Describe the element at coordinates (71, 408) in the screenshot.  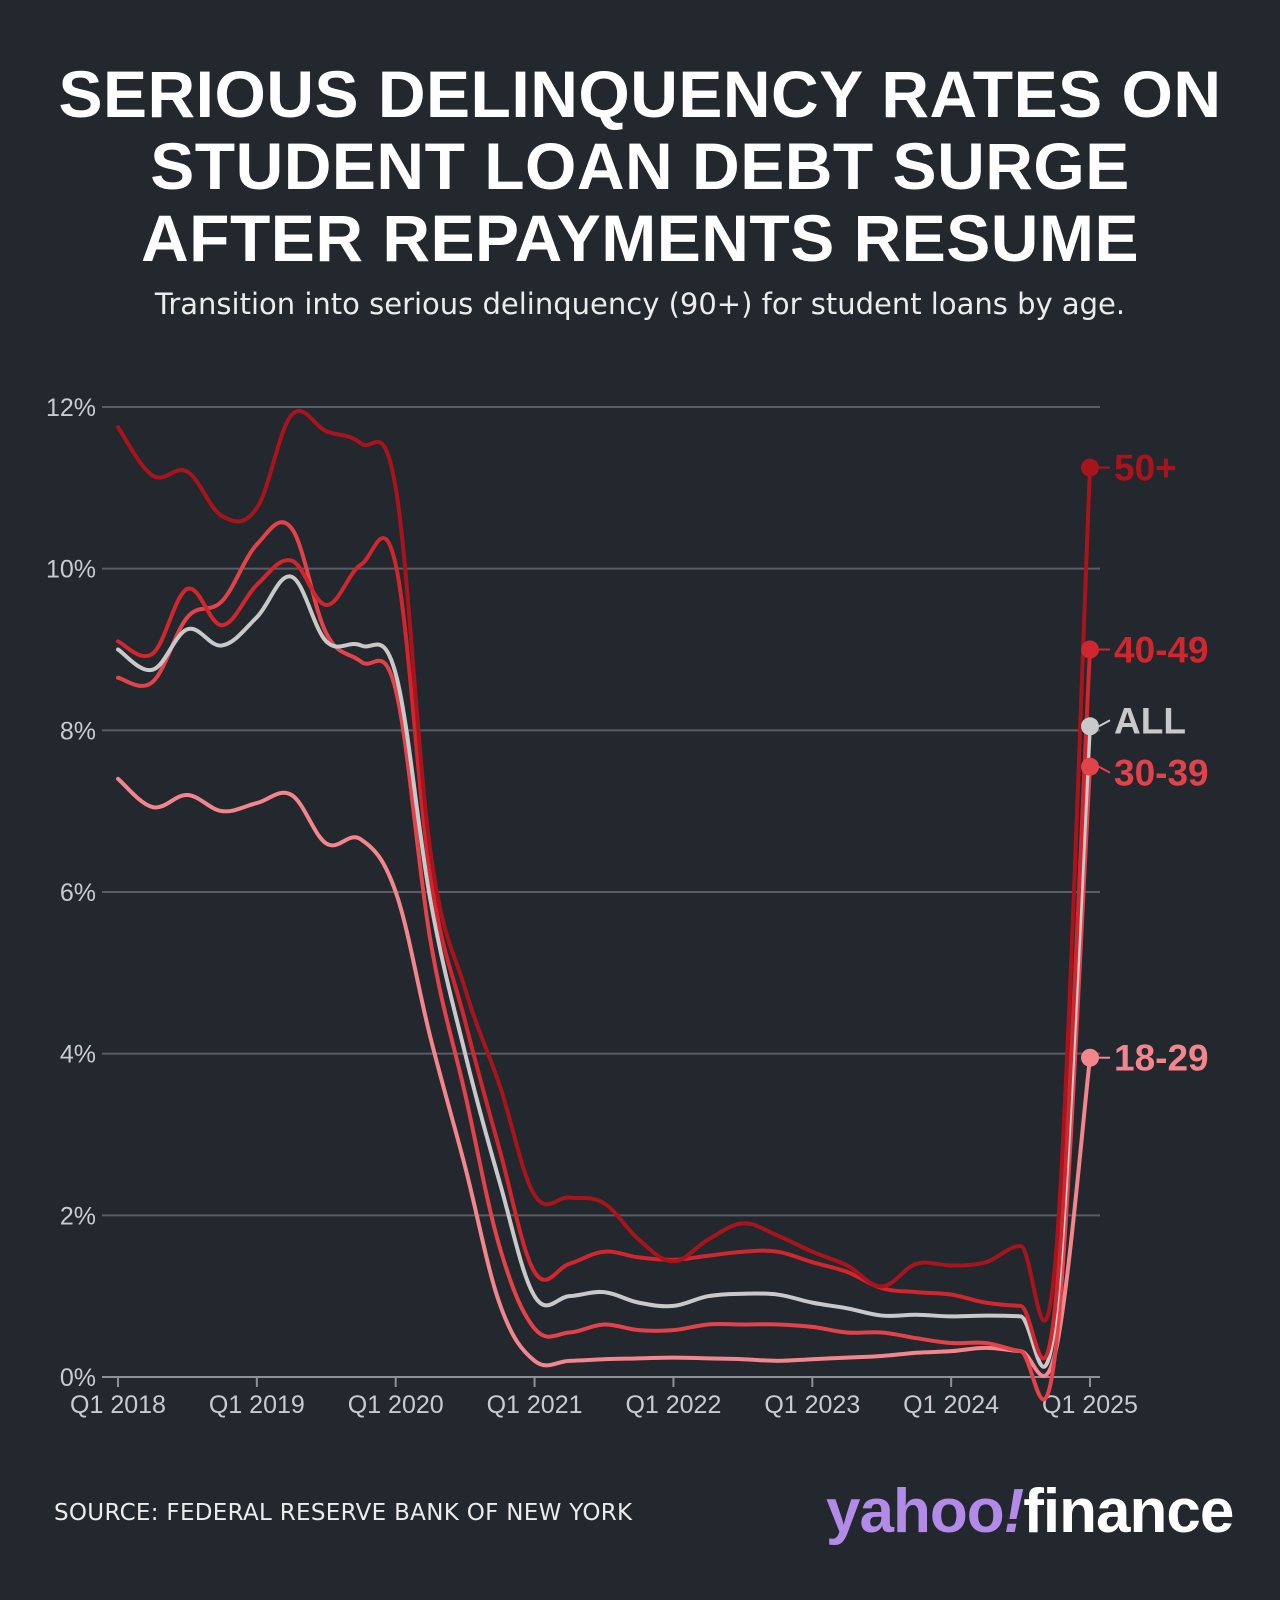
I see `y-tick-label: 12%` at that location.